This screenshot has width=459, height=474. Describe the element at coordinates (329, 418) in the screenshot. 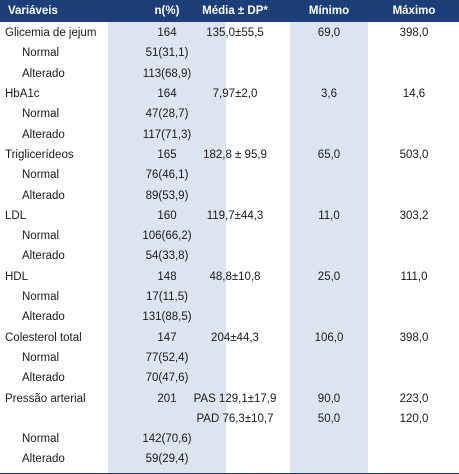

I see `row-min: 50,0` at that location.